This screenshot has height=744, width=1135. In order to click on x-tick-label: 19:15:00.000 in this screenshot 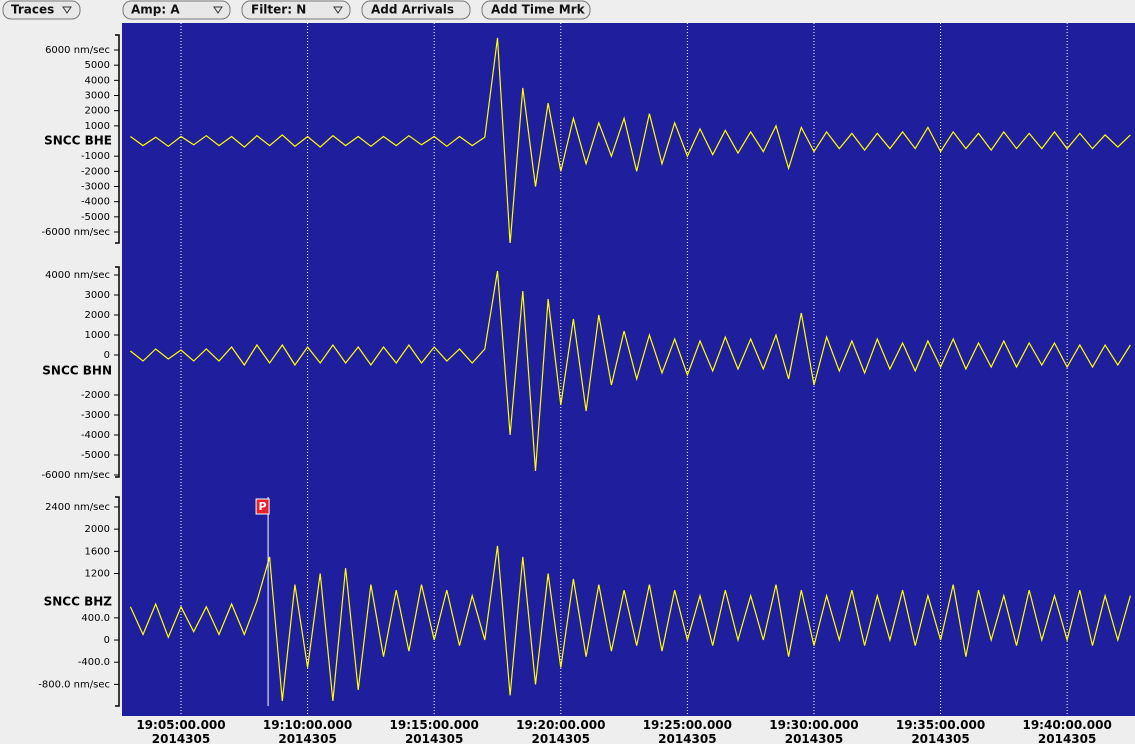, I will do `click(434, 725)`.